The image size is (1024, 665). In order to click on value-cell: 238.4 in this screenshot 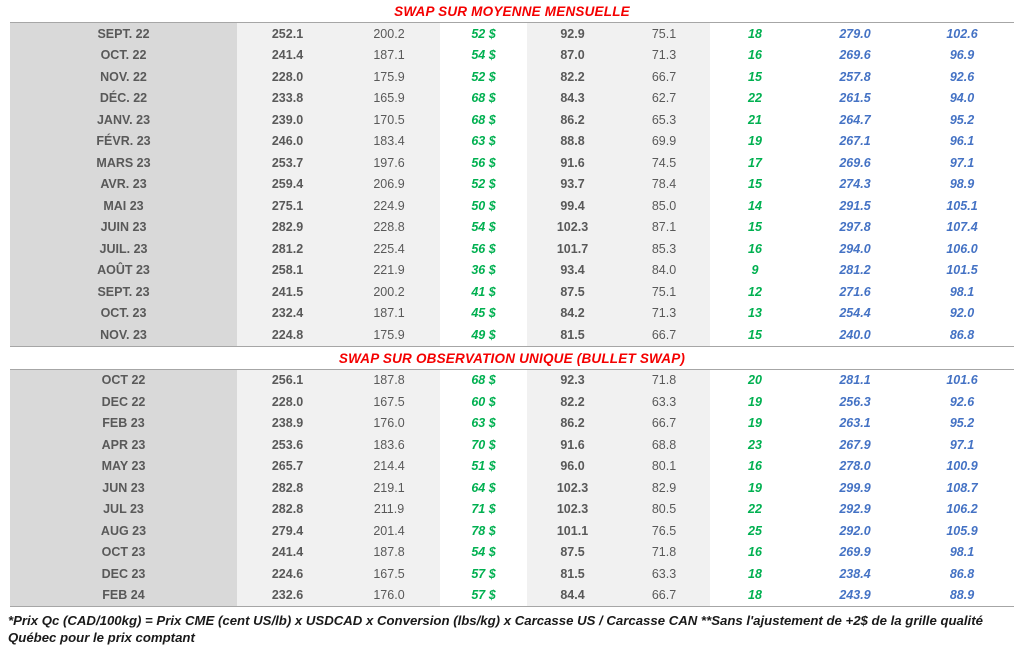, I will do `click(855, 574)`.